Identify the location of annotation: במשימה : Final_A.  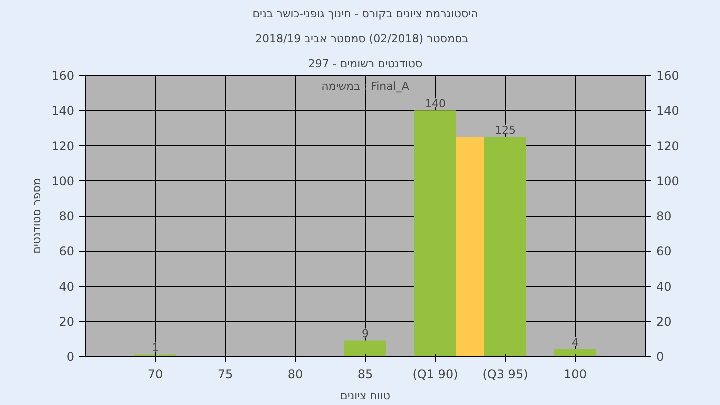
(366, 87).